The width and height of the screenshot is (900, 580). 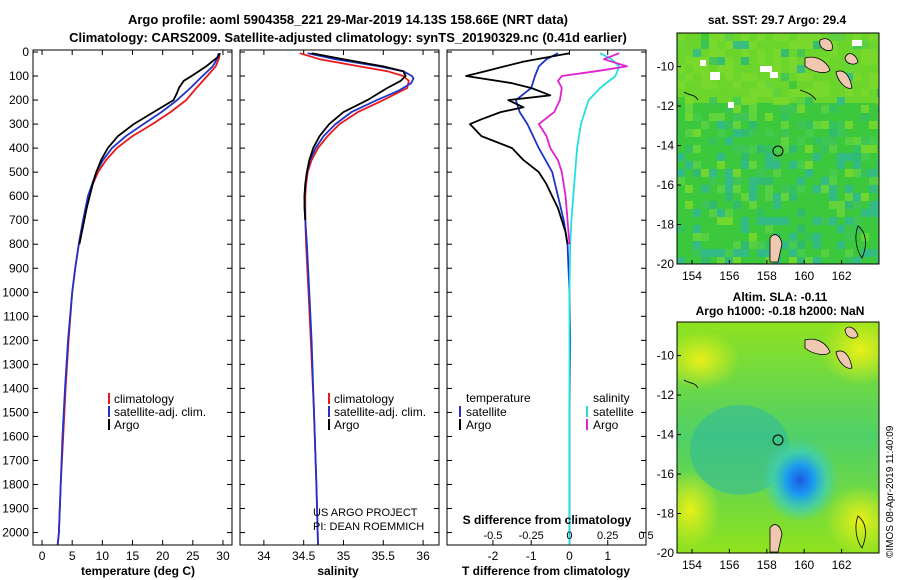 What do you see at coordinates (19, 268) in the screenshot?
I see `y-tick-label: 900` at bounding box center [19, 268].